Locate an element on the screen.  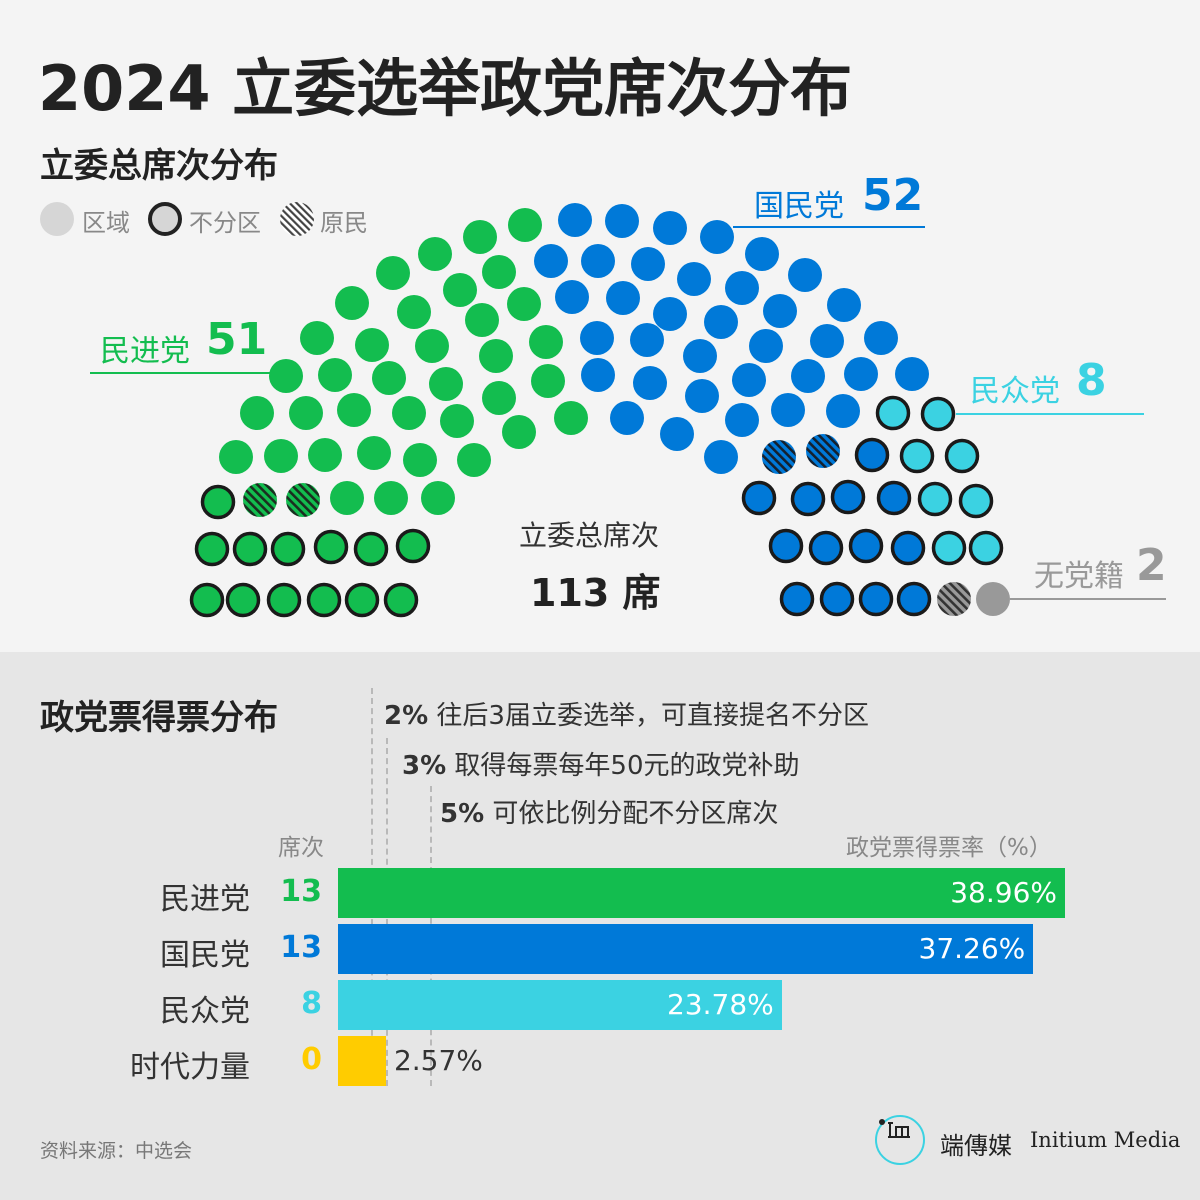
at-large-legend-label: 不分区 is located at coordinates (225, 223).